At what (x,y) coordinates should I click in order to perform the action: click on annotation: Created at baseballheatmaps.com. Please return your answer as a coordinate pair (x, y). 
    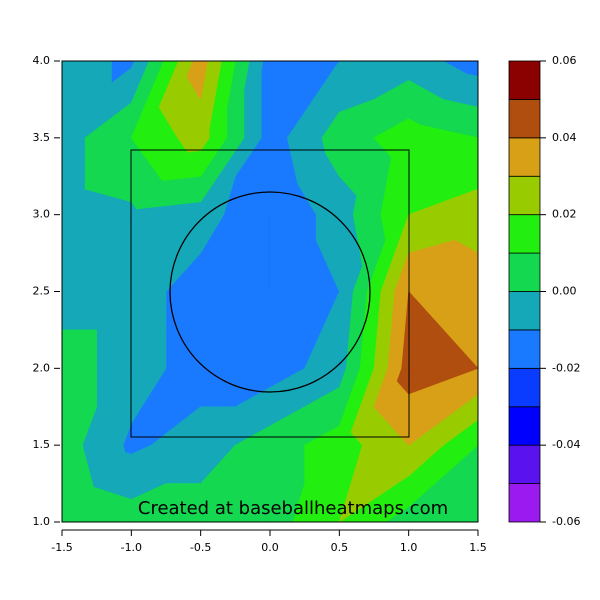
    Looking at the image, I should click on (293, 508).